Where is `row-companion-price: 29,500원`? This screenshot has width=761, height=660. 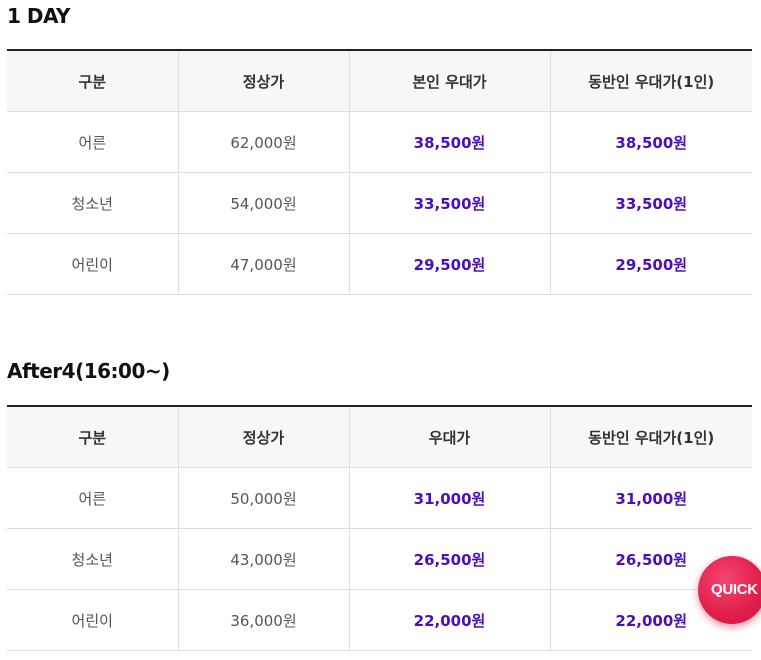
row-companion-price: 29,500원 is located at coordinates (650, 264).